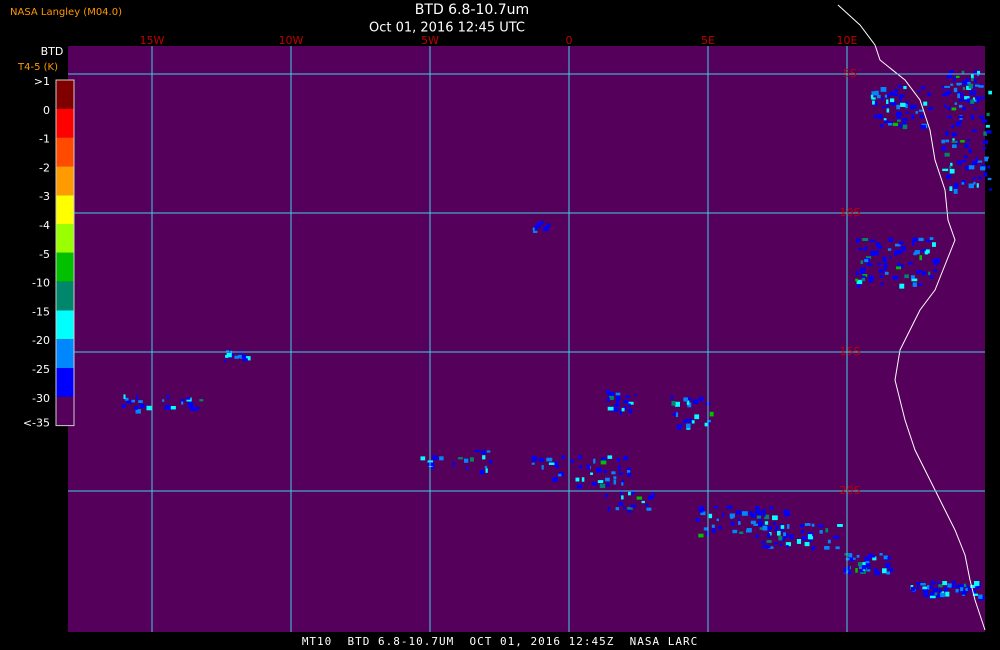 The height and width of the screenshot is (650, 1000). I want to click on longitude-label: 5W, so click(430, 40).